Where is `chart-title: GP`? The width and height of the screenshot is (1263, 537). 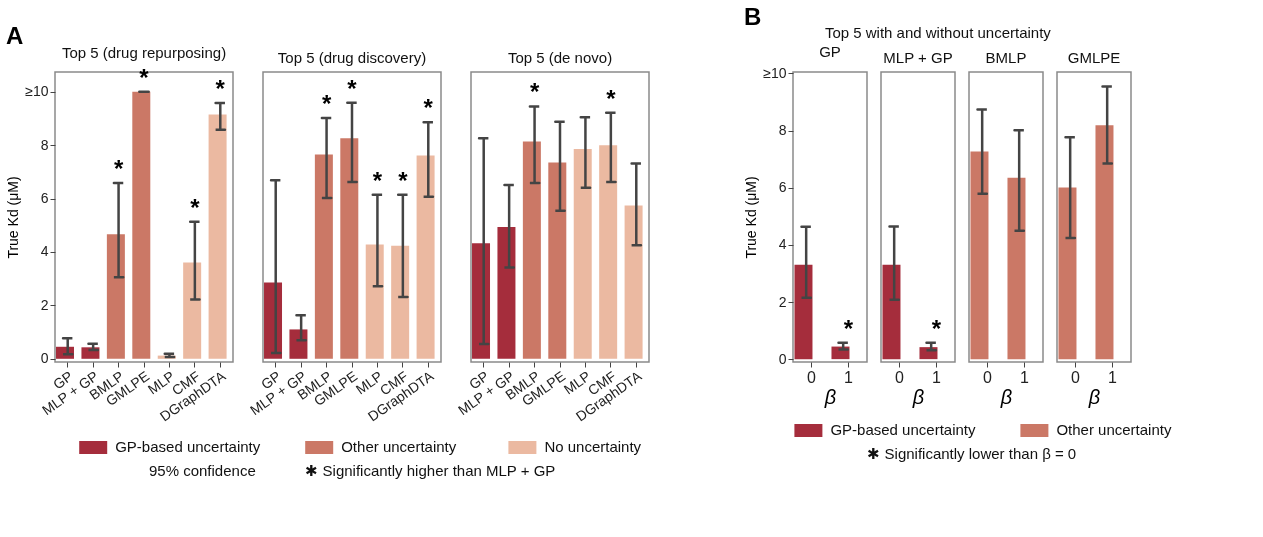 chart-title: GP is located at coordinates (830, 52).